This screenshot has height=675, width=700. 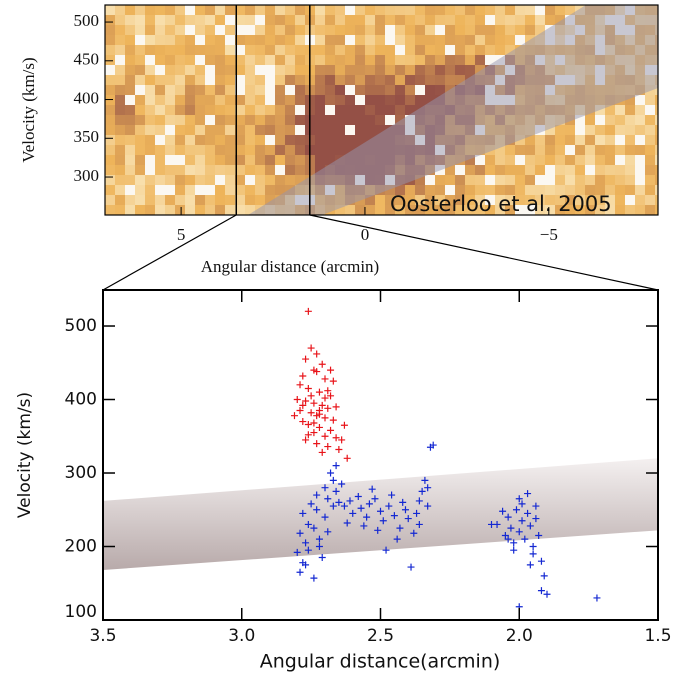 What do you see at coordinates (87, 20) in the screenshot?
I see `y-tick-label: 500` at bounding box center [87, 20].